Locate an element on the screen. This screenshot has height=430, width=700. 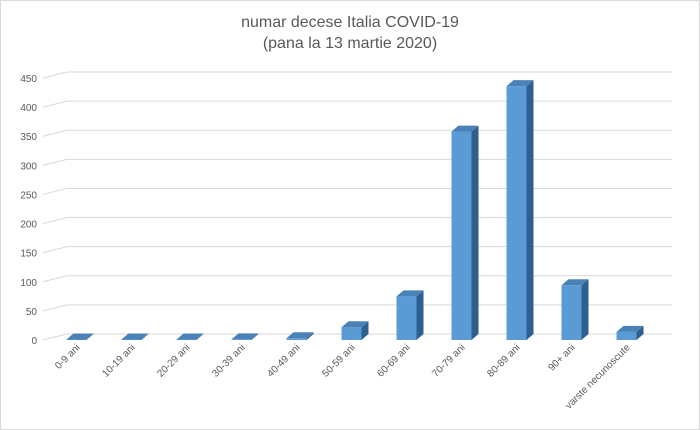
chart-subtitle: (pana la 13 martie 2020) is located at coordinates (350, 43).